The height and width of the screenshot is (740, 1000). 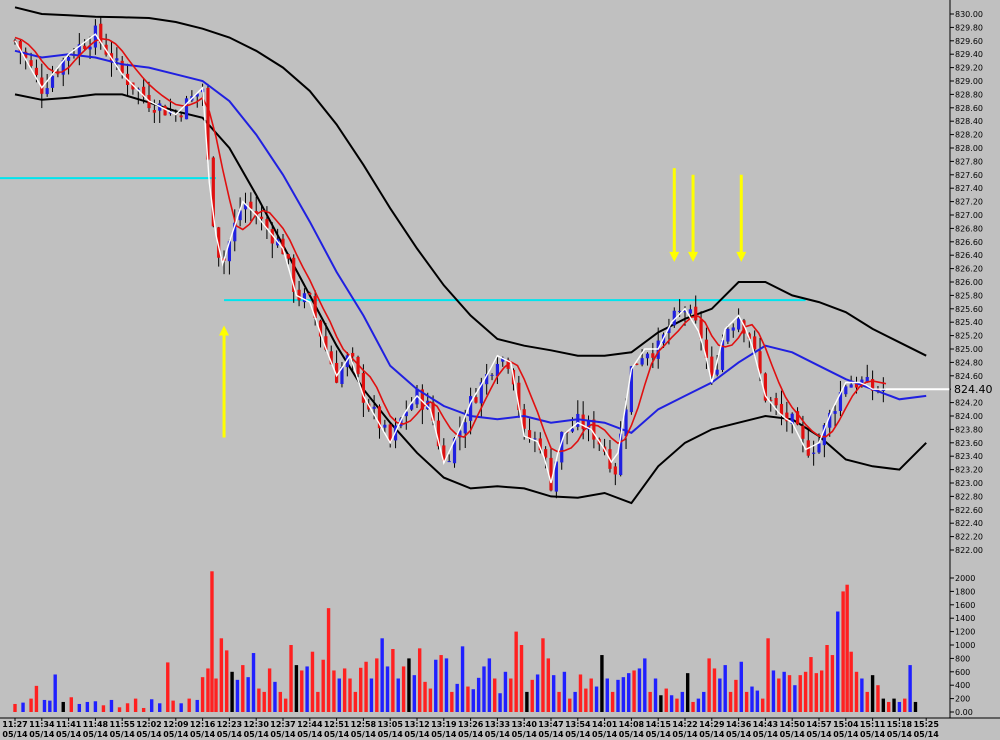 What do you see at coordinates (962, 699) in the screenshot?
I see `volume-tick-label: 200` at bounding box center [962, 699].